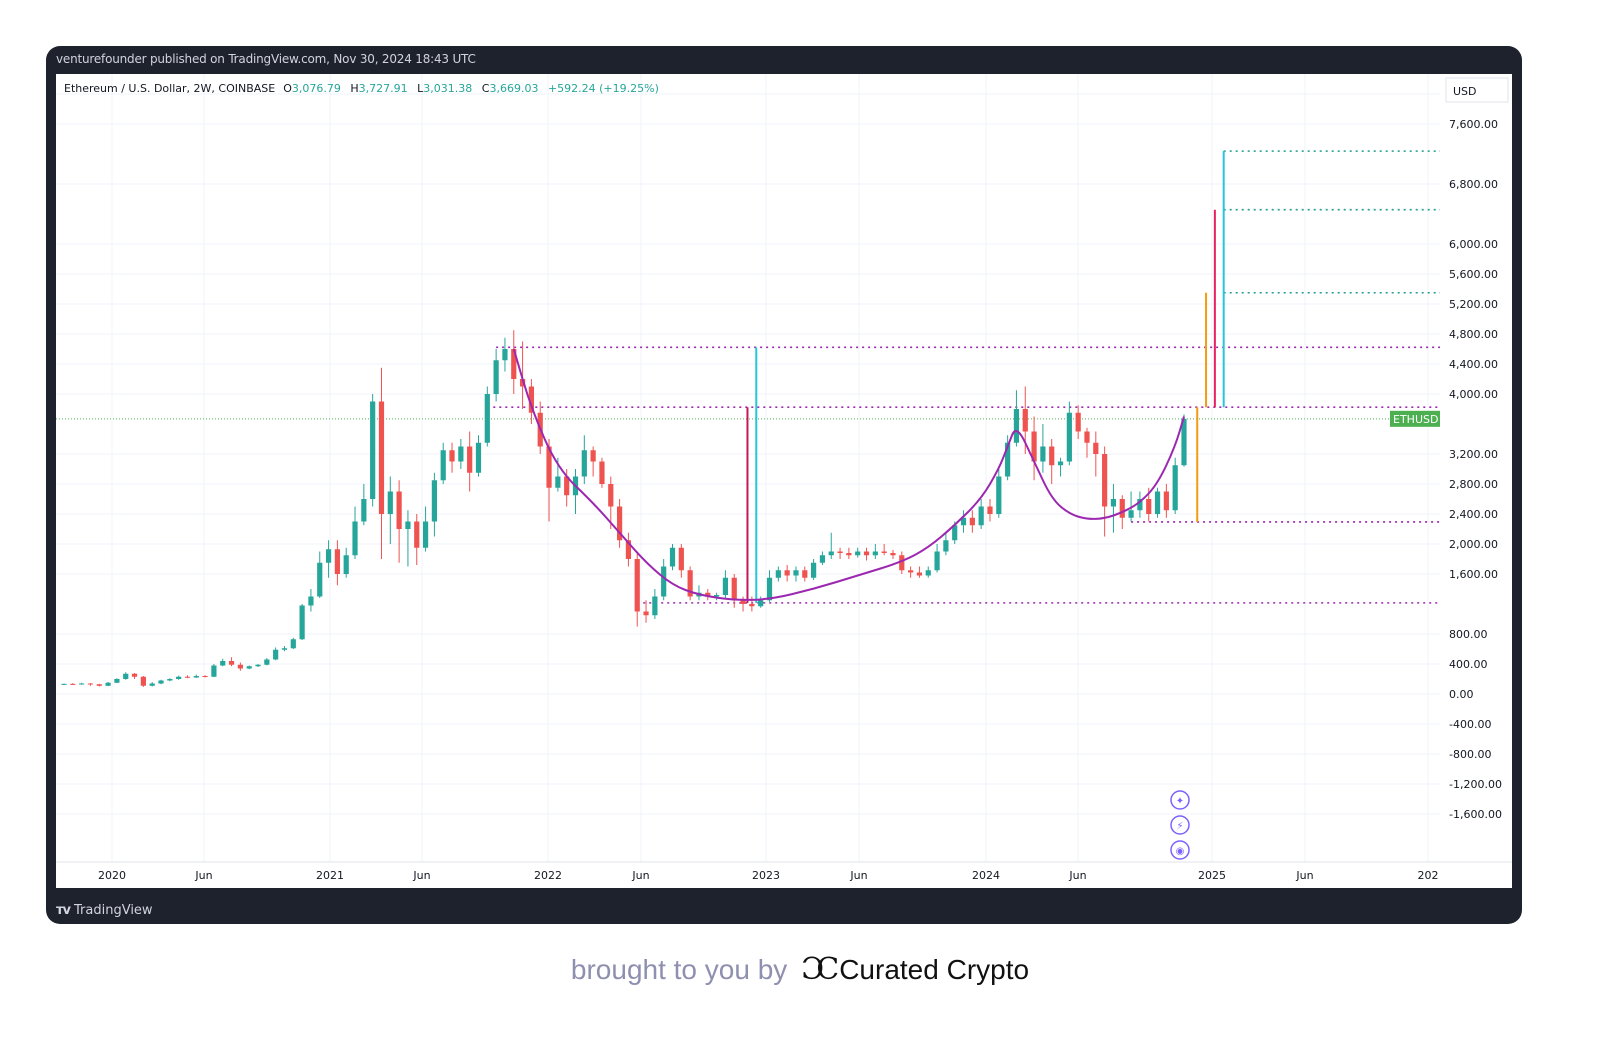 The height and width of the screenshot is (1038, 1600). What do you see at coordinates (1473, 184) in the screenshot?
I see `price-tick-label: 6,800.00` at bounding box center [1473, 184].